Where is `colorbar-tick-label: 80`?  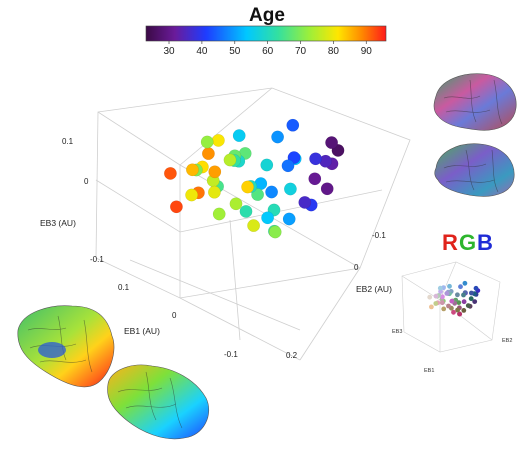 colorbar-tick-label: 80 is located at coordinates (334, 51).